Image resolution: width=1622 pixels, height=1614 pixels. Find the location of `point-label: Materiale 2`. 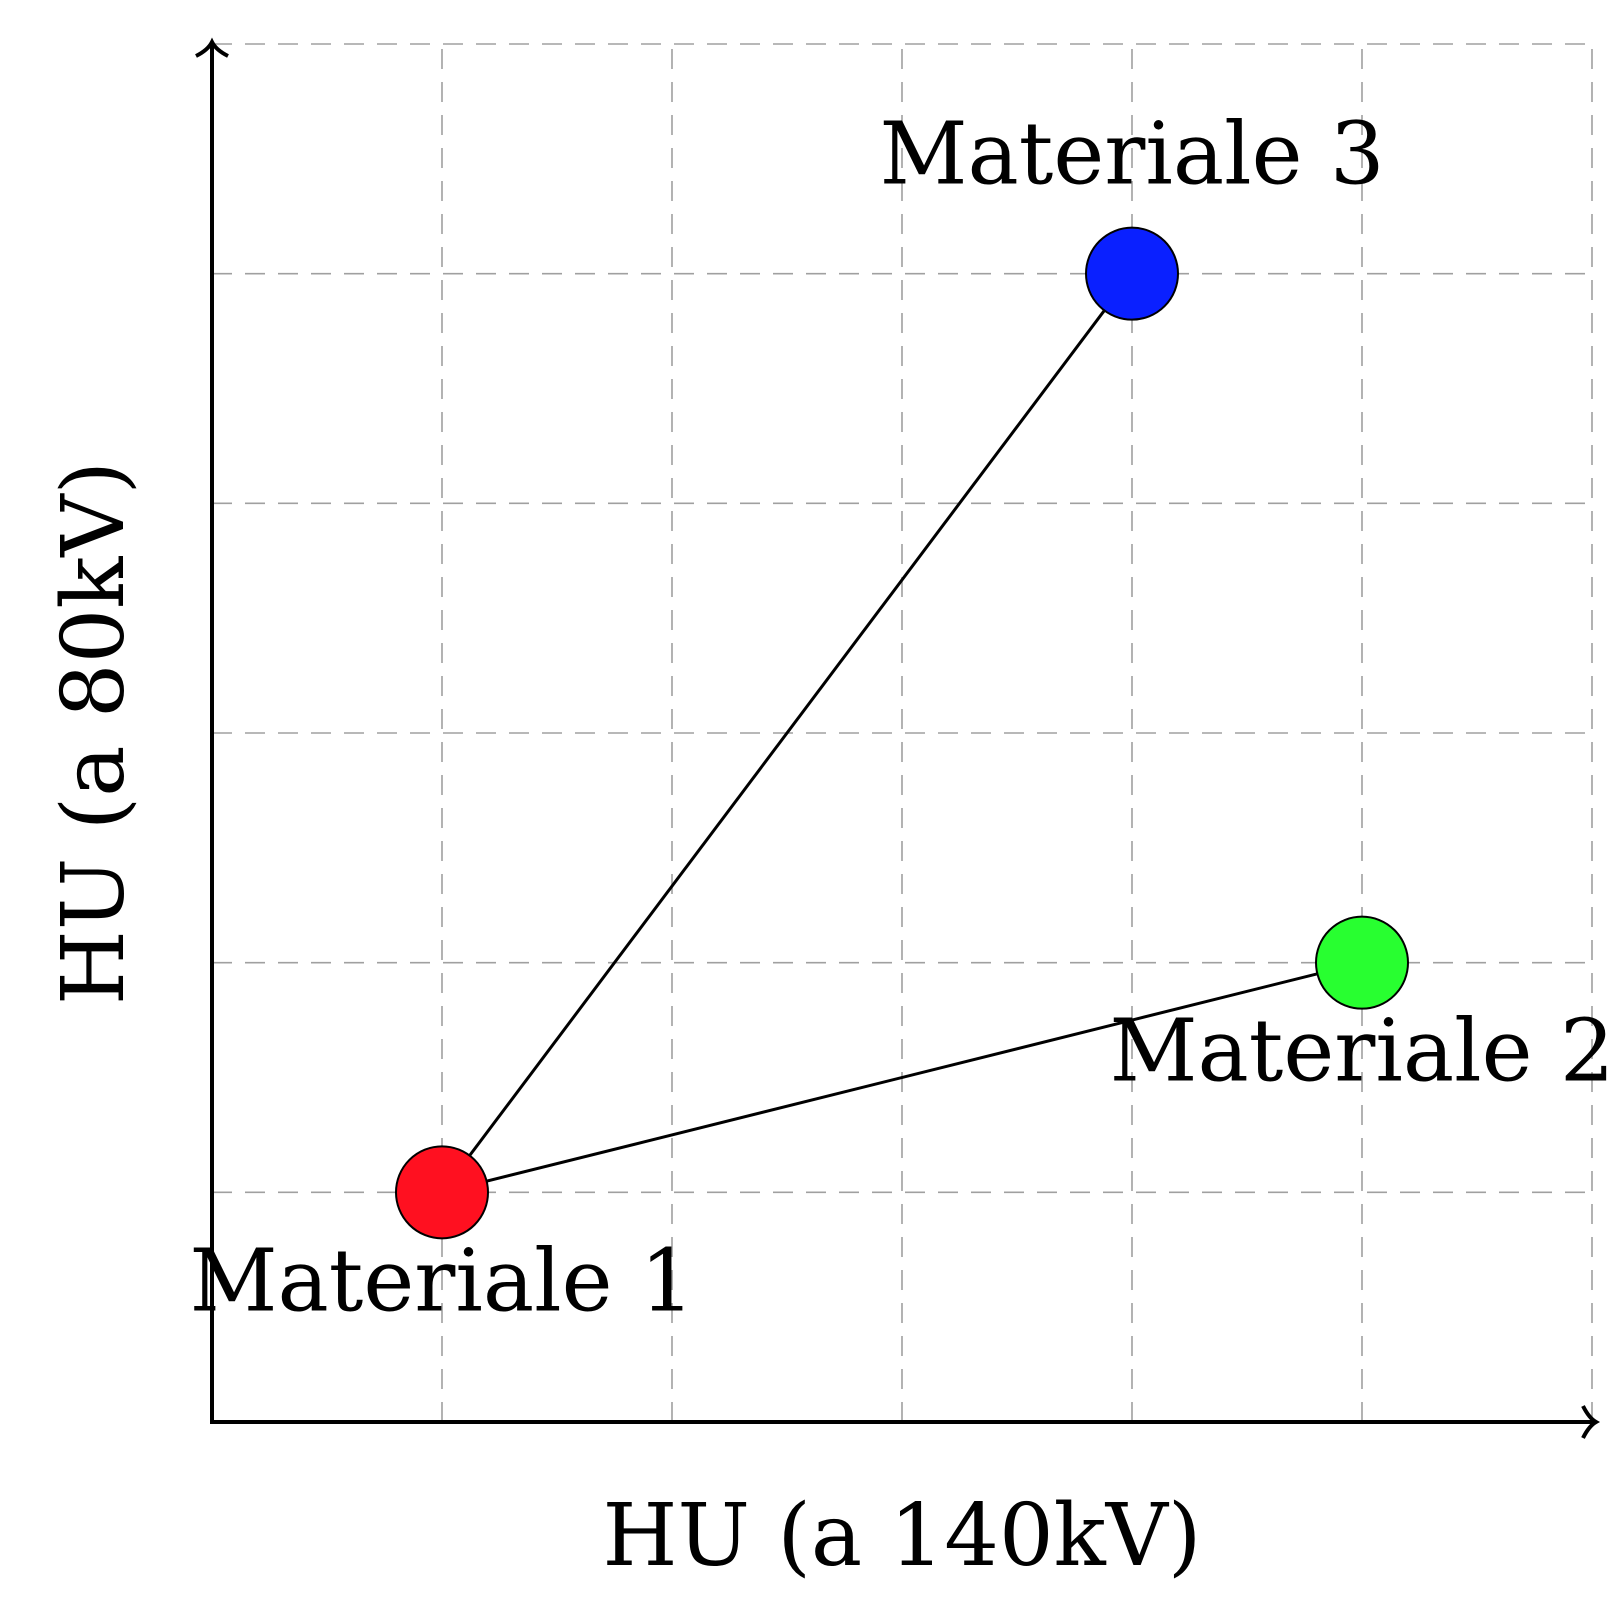

point-label: Materiale 2 is located at coordinates (1361, 1052).